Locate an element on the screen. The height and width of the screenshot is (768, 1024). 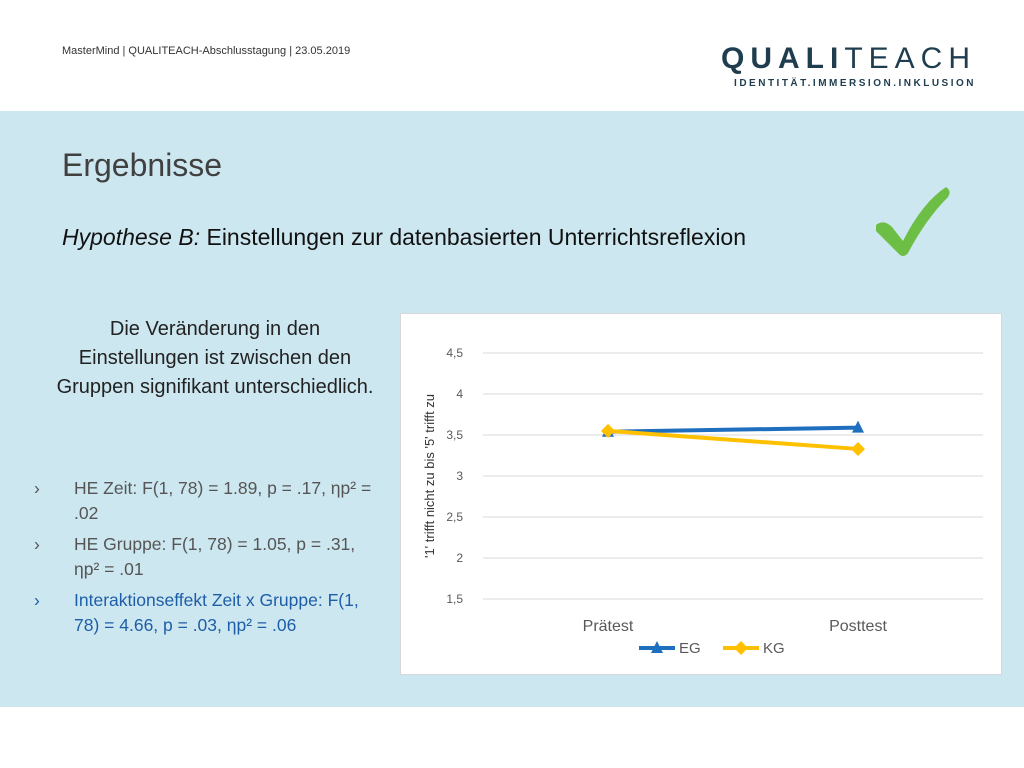
logo-rest: TEACH is located at coordinates (910, 58).